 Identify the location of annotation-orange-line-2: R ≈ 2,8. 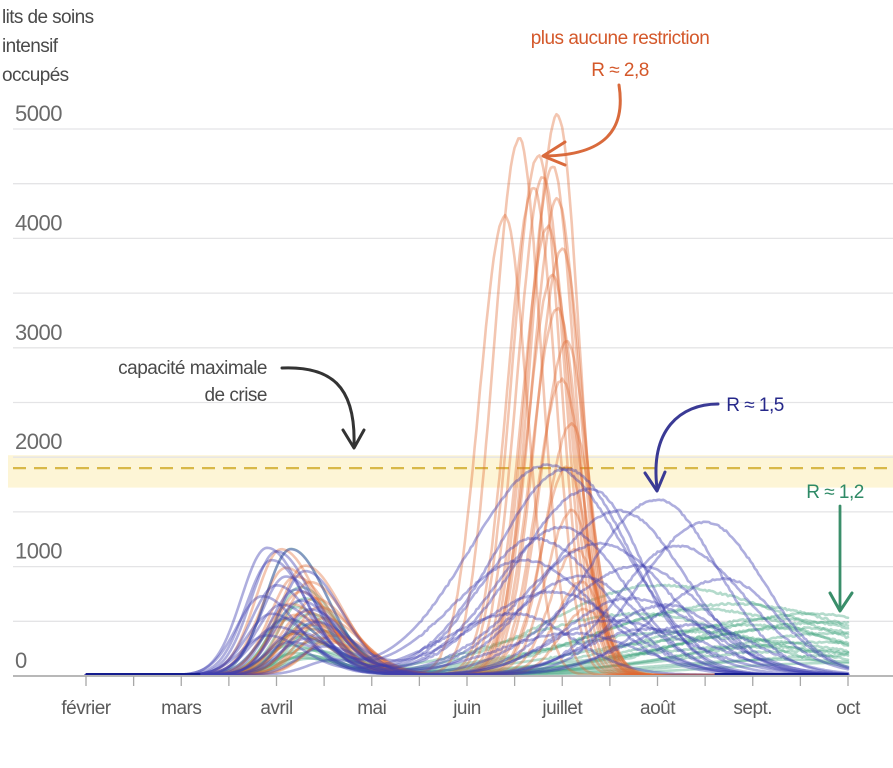
(620, 70).